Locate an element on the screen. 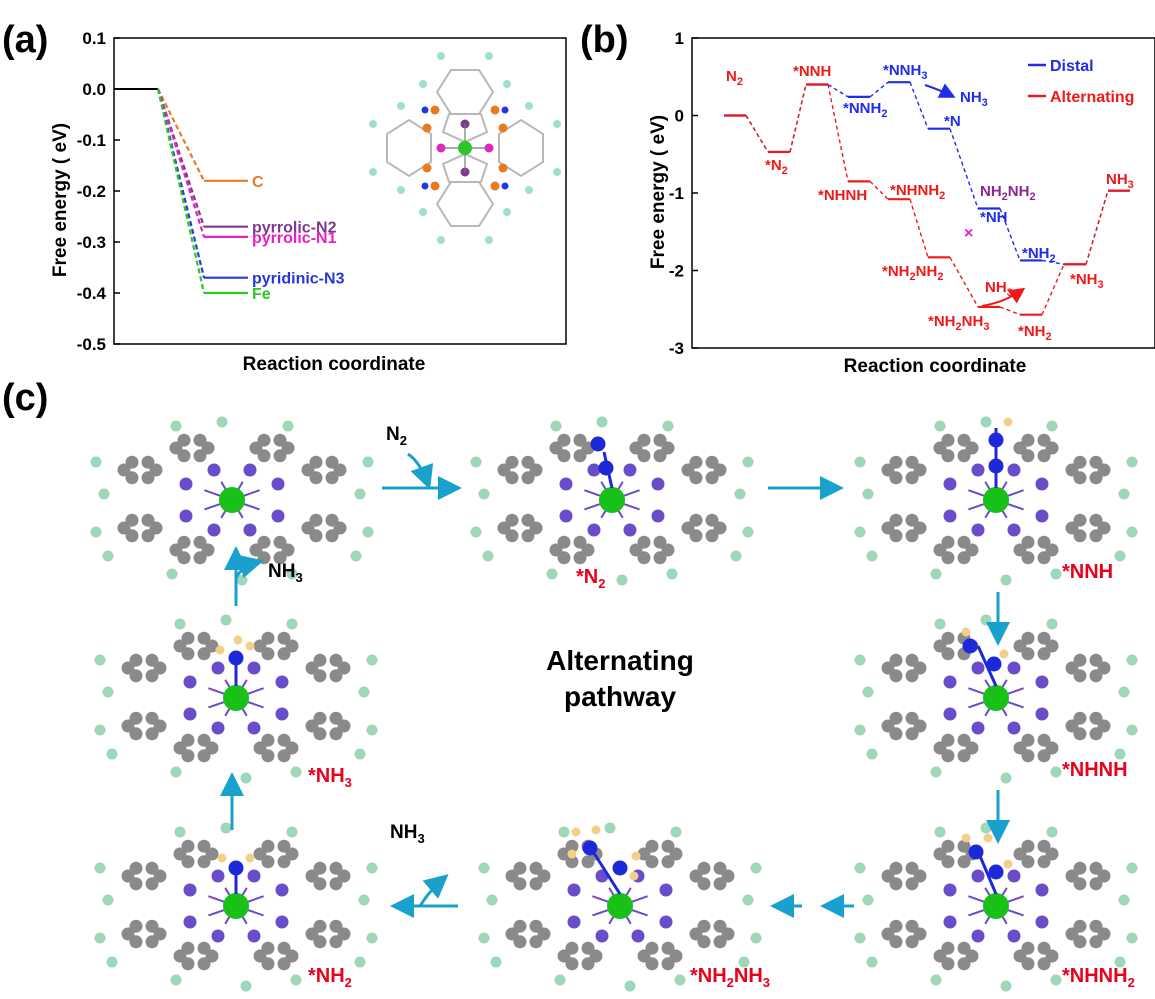  panel-b-series is located at coordinates (927, 198).